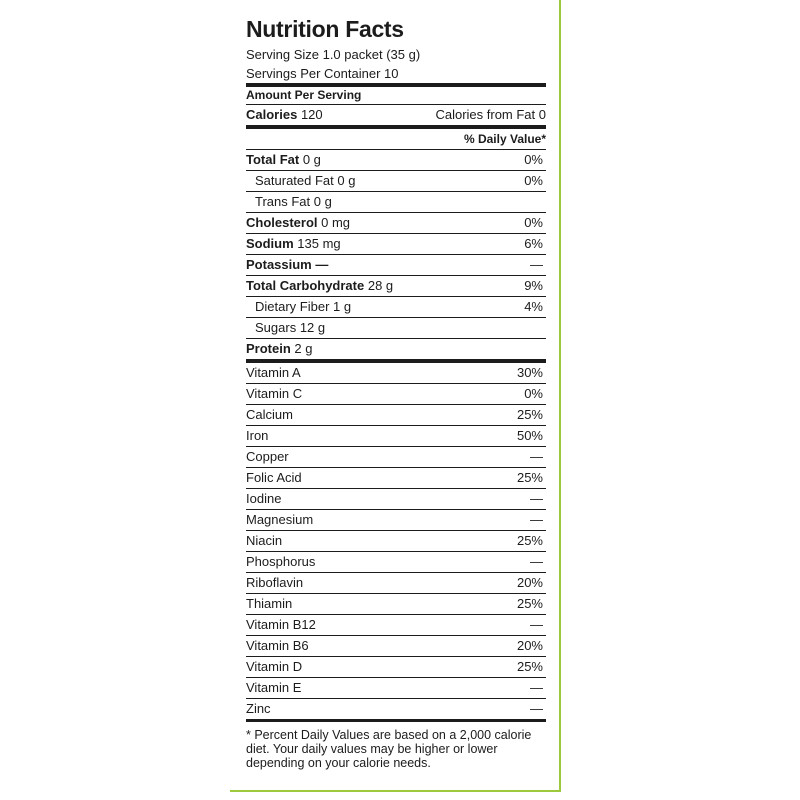  I want to click on vitamin-label: Copper, so click(267, 456).